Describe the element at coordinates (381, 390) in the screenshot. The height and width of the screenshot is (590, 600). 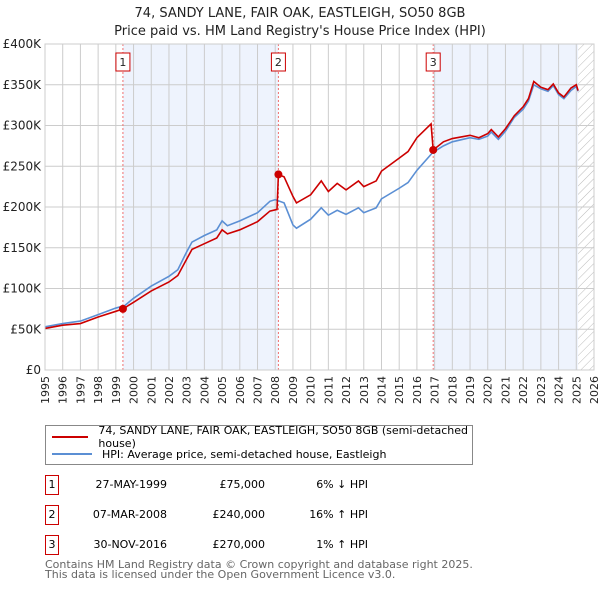
I see `x-tick-label: 2014` at that location.